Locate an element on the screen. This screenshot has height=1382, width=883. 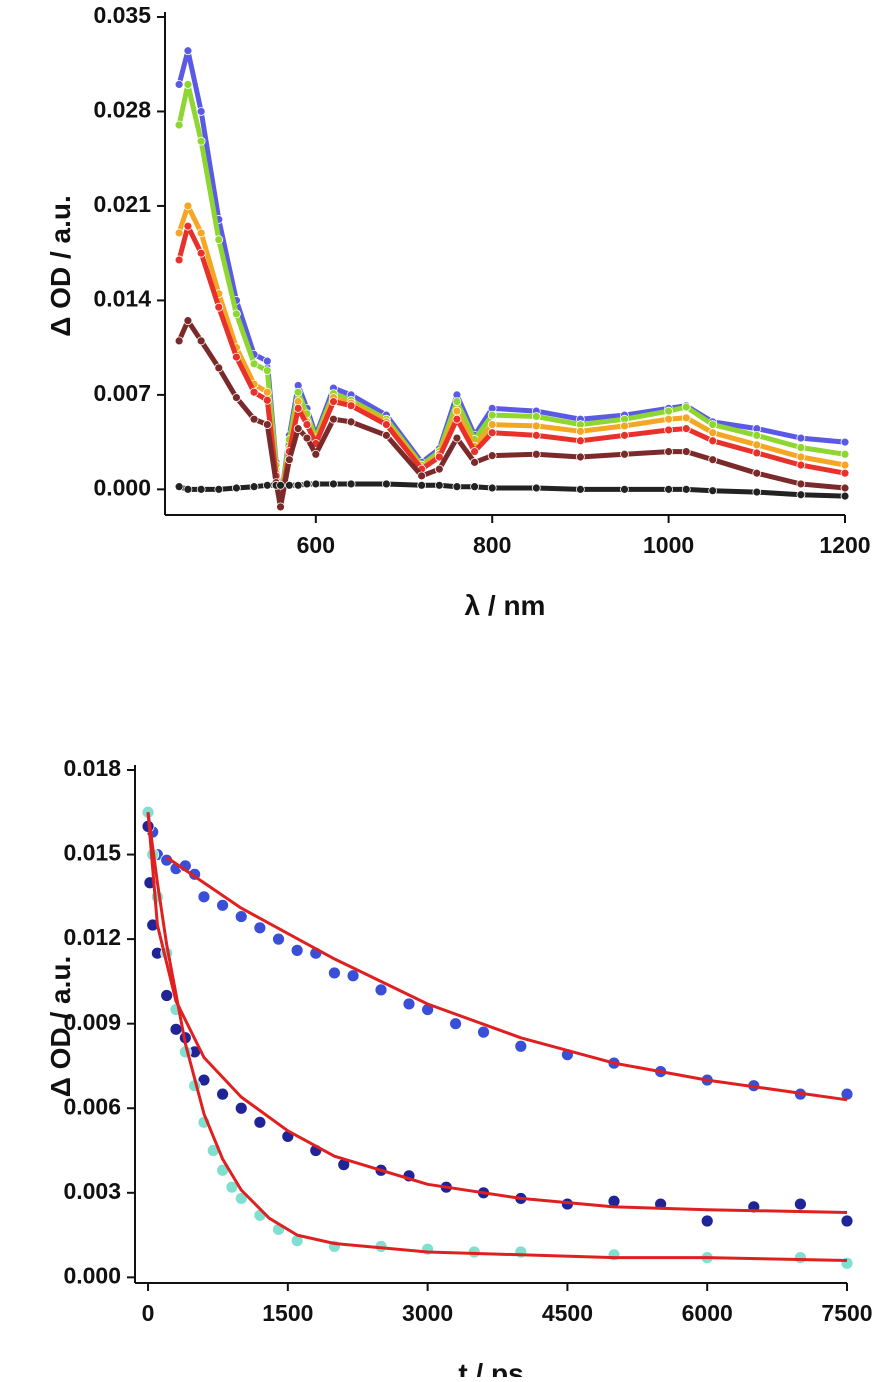
x-axis-label: λ / nm is located at coordinates (505, 605).